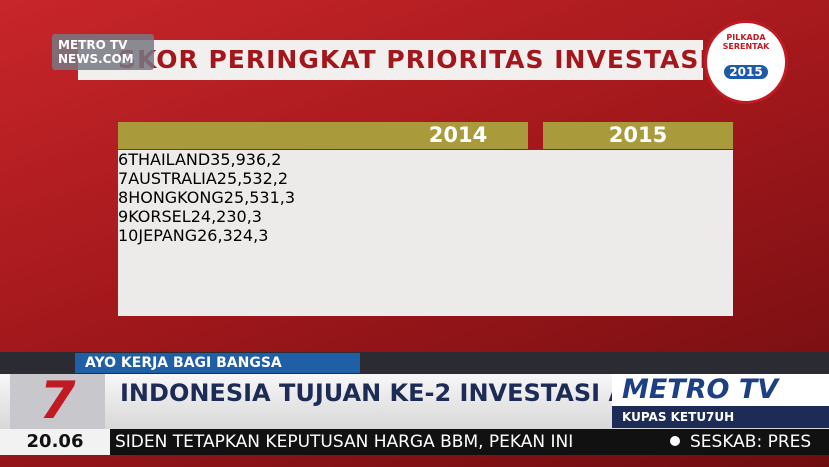  What do you see at coordinates (746, 62) in the screenshot?
I see `badge: PILKADA SERENTAK 2015` at bounding box center [746, 62].